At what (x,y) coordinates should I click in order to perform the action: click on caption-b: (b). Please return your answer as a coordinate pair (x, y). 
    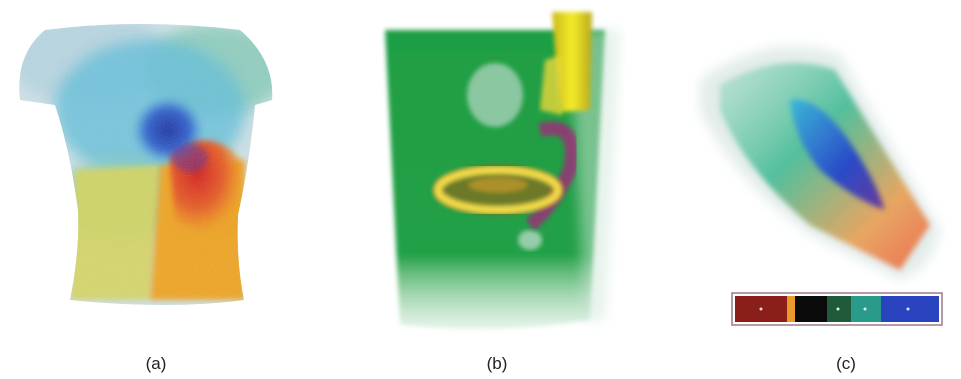
    Looking at the image, I should click on (497, 363).